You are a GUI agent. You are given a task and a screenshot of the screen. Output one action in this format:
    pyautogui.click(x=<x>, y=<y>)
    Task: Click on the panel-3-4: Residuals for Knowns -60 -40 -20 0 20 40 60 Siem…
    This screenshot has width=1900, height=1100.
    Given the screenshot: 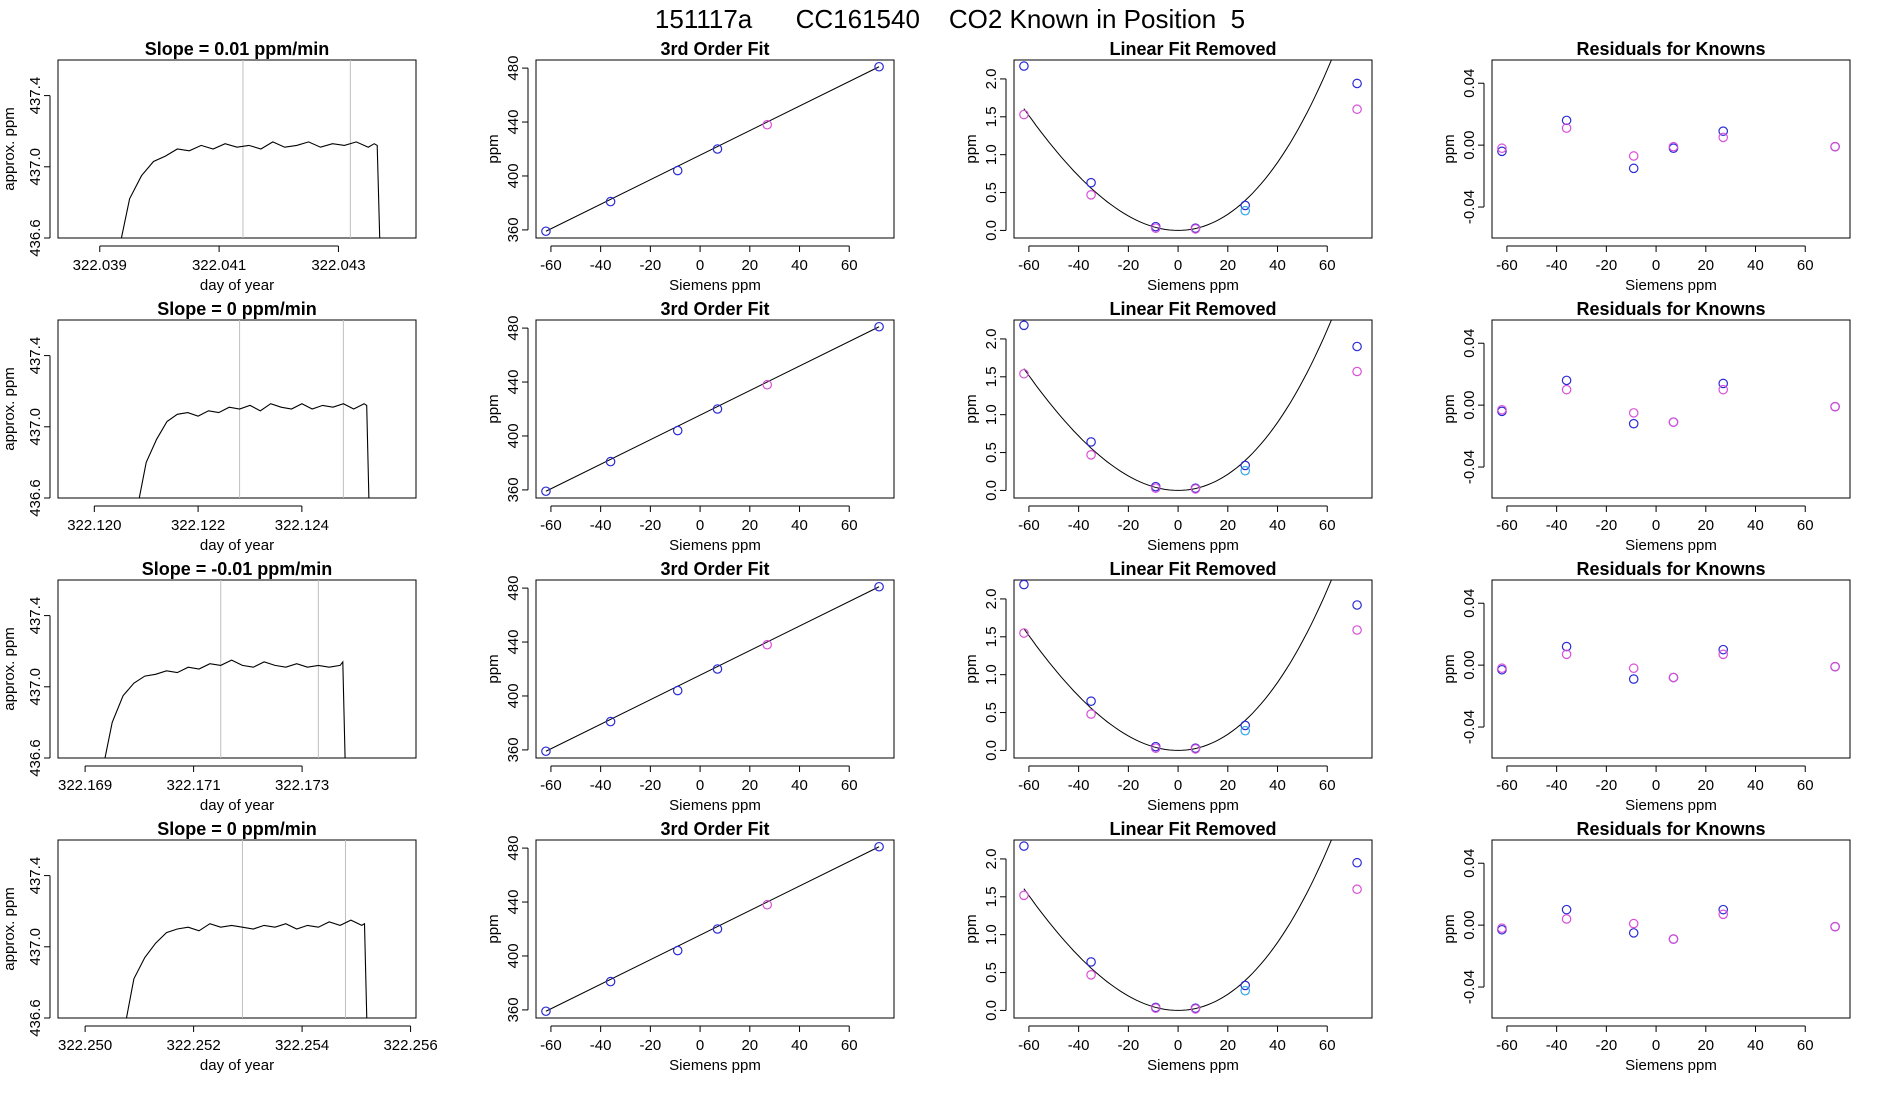 What is the action you would take?
    pyautogui.click(x=1646, y=686)
    